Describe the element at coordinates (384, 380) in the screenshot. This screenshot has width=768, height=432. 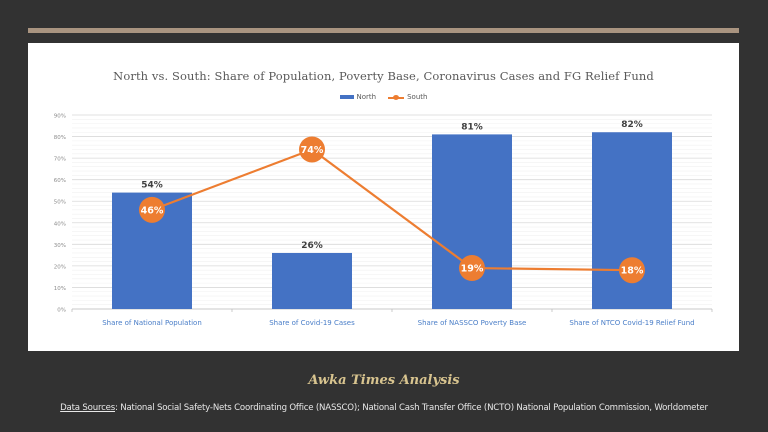
I see `footer-title: Awka Times Analysis` at that location.